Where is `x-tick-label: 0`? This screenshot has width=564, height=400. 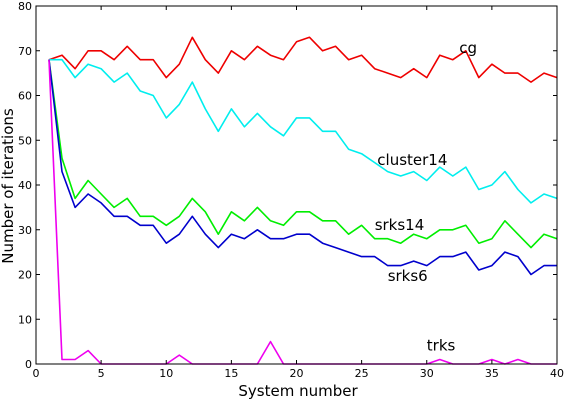 x-tick-label: 0 is located at coordinates (36, 373).